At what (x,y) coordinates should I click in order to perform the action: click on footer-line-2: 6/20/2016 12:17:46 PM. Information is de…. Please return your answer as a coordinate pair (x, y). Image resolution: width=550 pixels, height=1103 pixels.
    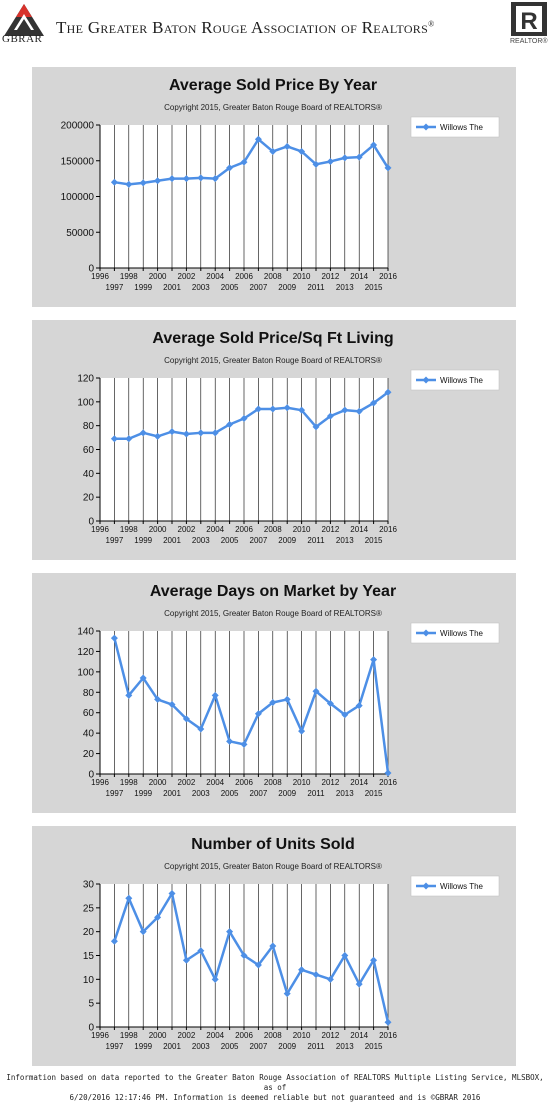
    Looking at the image, I should click on (275, 1097).